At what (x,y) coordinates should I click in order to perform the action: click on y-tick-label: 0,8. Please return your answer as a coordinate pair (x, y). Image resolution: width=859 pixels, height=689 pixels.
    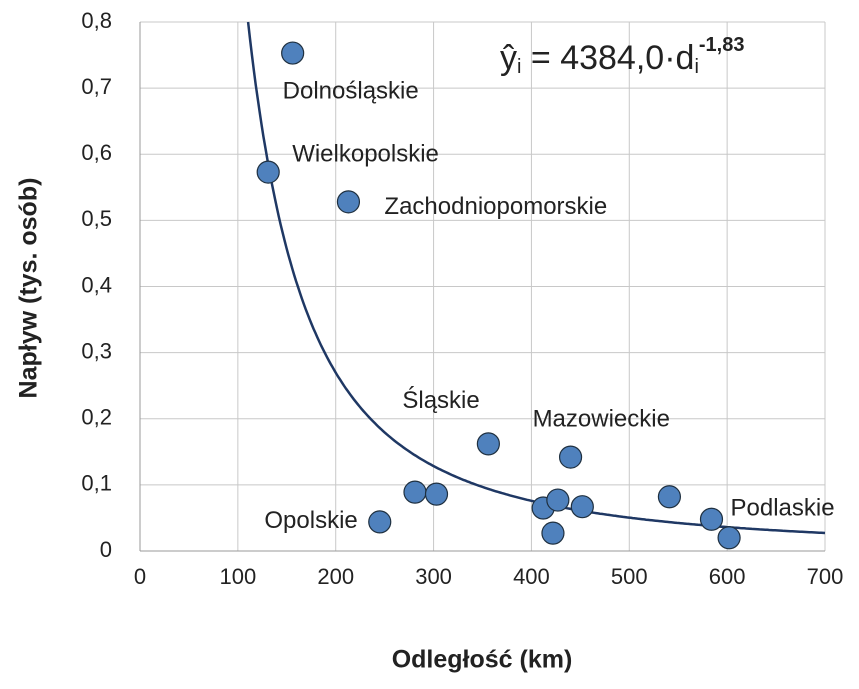
    Looking at the image, I should click on (96, 20).